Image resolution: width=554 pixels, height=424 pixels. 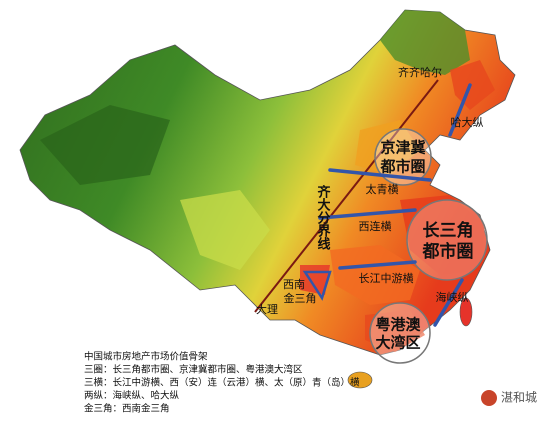 What do you see at coordinates (489, 398) in the screenshot?
I see `watermark-icon` at bounding box center [489, 398].